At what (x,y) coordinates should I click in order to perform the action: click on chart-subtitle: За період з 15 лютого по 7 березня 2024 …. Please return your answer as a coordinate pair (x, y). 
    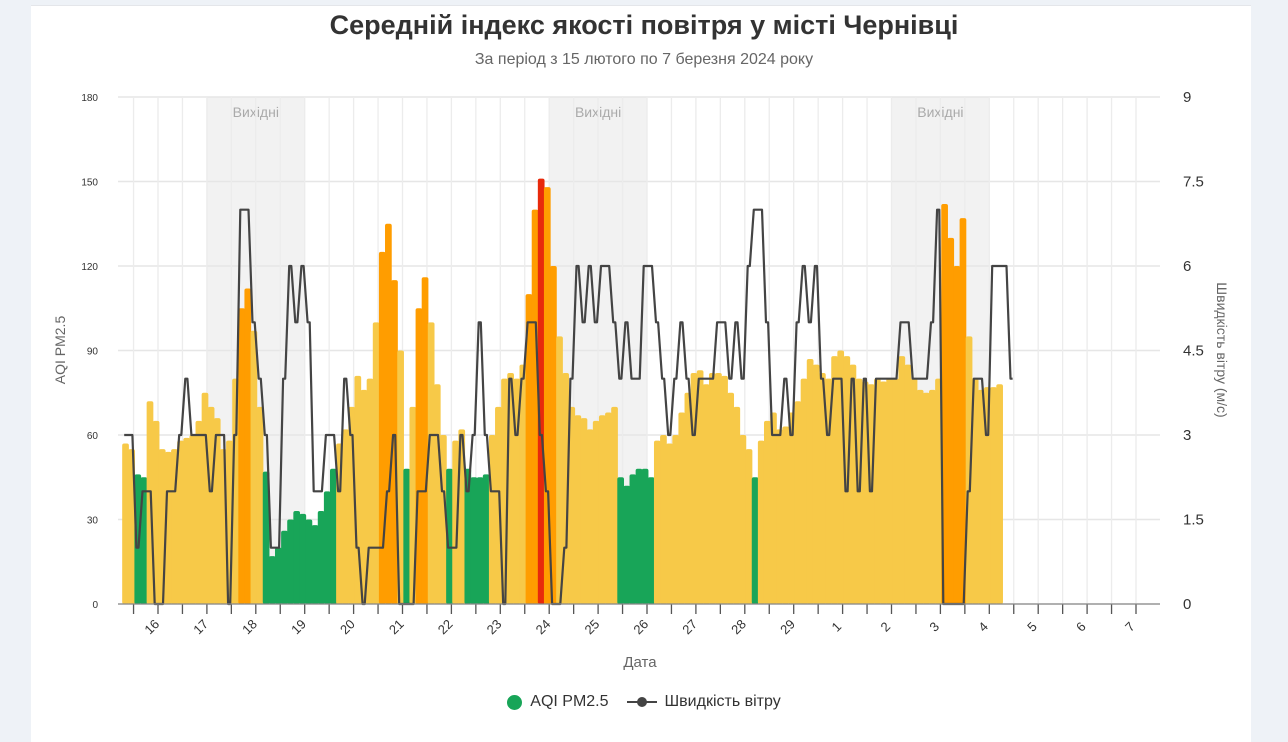
    Looking at the image, I should click on (644, 59).